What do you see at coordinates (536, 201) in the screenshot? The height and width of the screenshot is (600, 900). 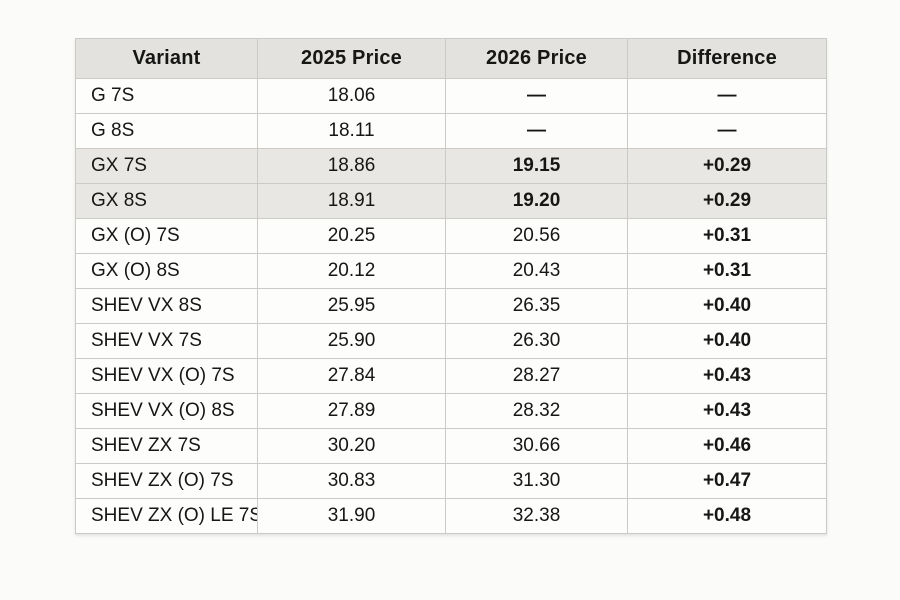 I see `price-2026-cell: 19.20` at bounding box center [536, 201].